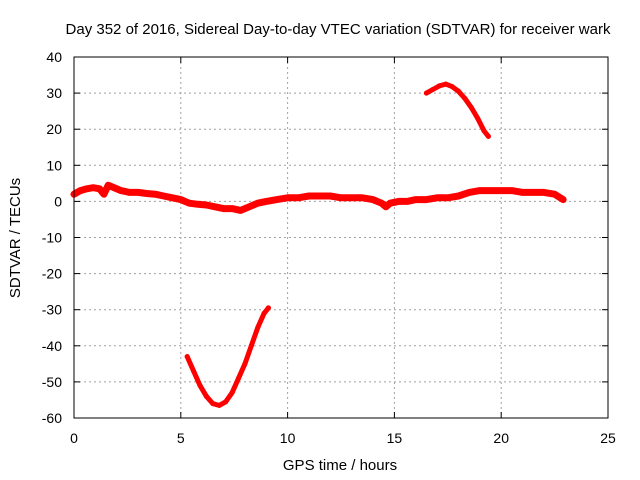 The image size is (640, 480). I want to click on series-arc-low-line, so click(227, 356).